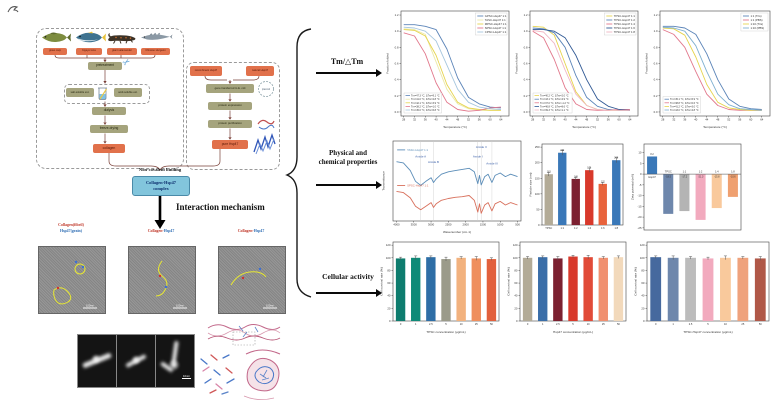 The image size is (778, 406). I want to click on svg-text:TPSC-Hsp47 concentration (μg/m: TPSC-Hsp47 concentration (μg/mL), so click(707, 332).